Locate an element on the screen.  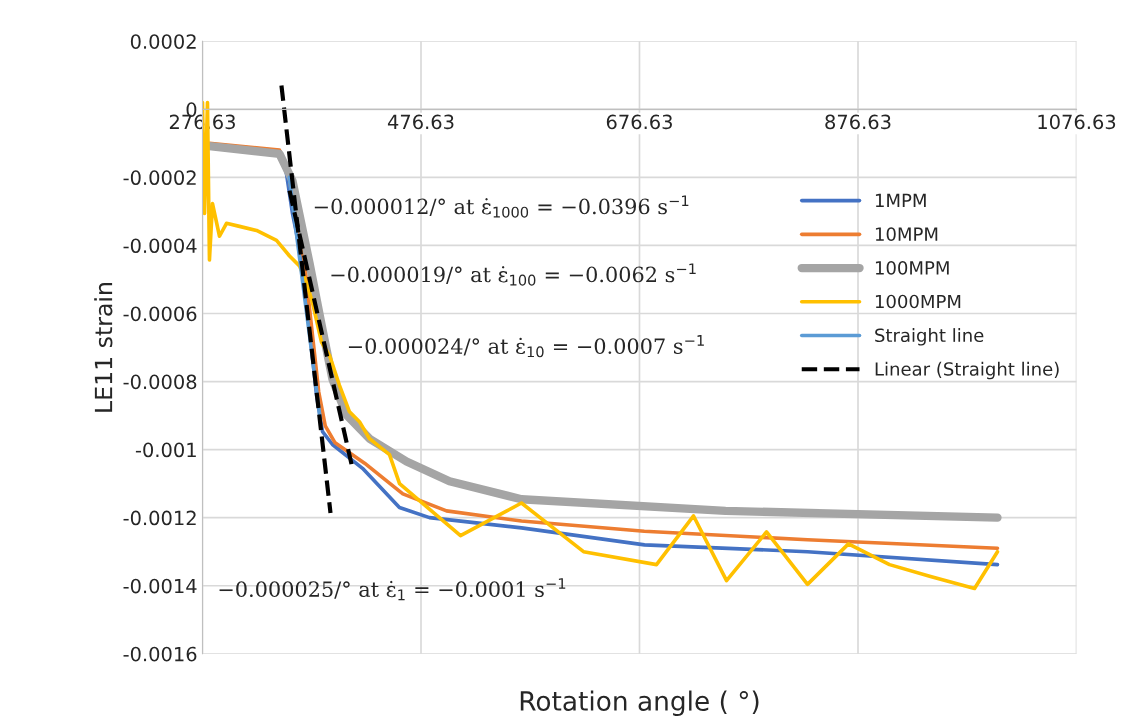
legend-label: 1MPM is located at coordinates (900, 200).